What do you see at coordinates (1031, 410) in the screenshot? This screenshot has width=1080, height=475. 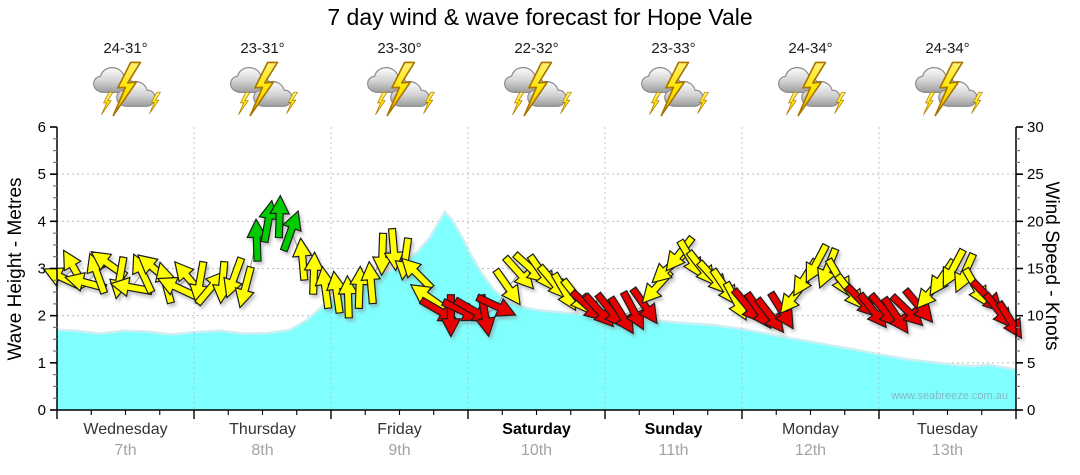 I see `tick-label-right: 0` at bounding box center [1031, 410].